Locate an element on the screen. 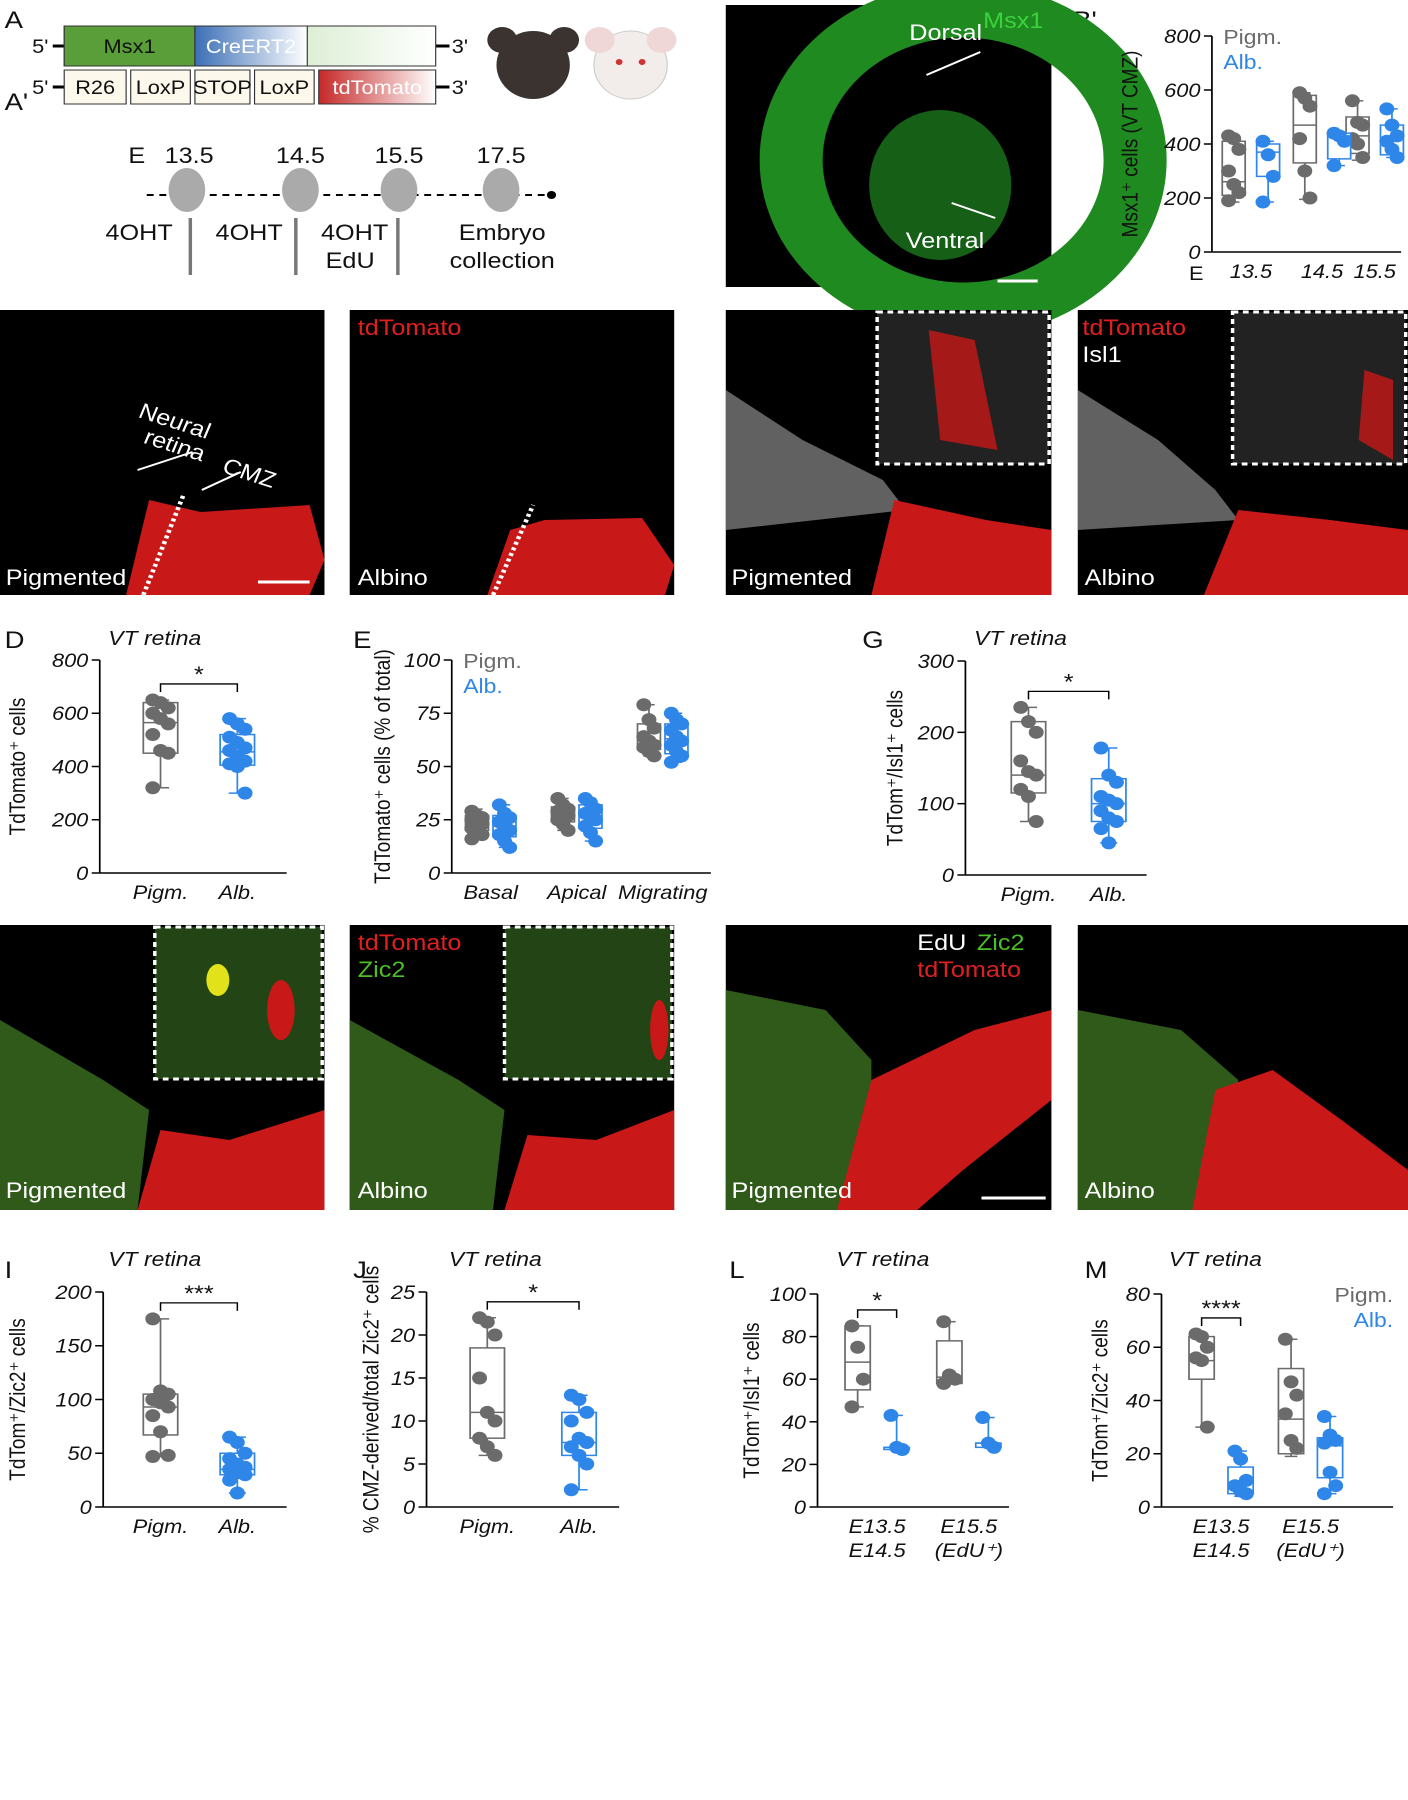  construct-part: R26 is located at coordinates (95, 88).